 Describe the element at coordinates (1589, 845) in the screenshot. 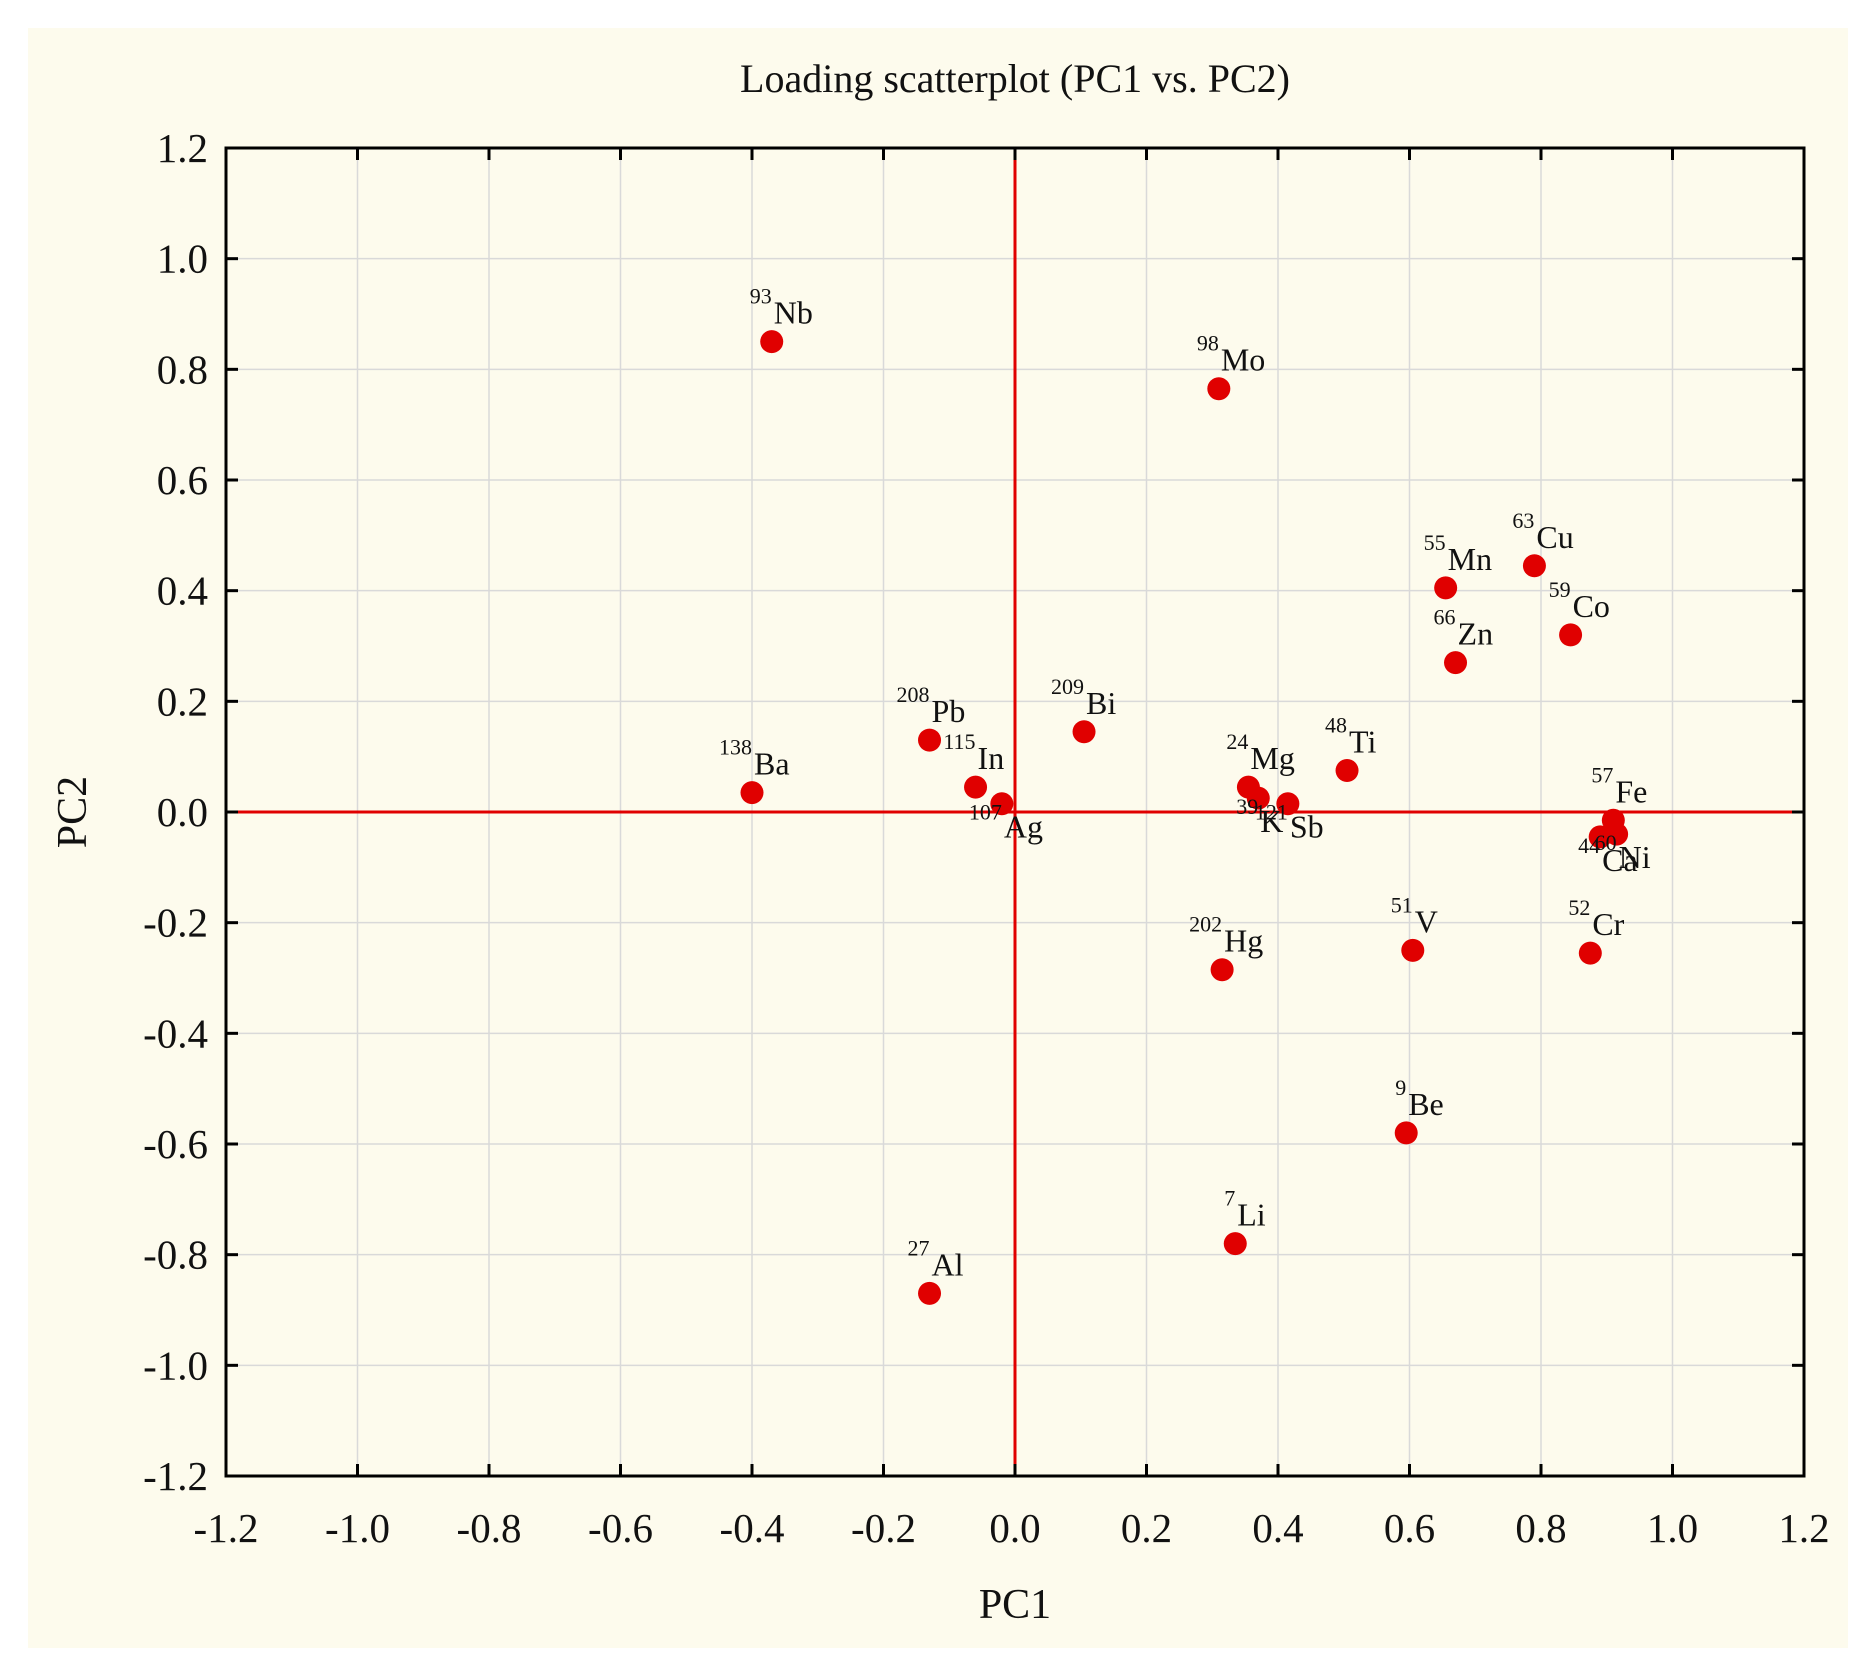

I see `point-label-mass: 44` at that location.